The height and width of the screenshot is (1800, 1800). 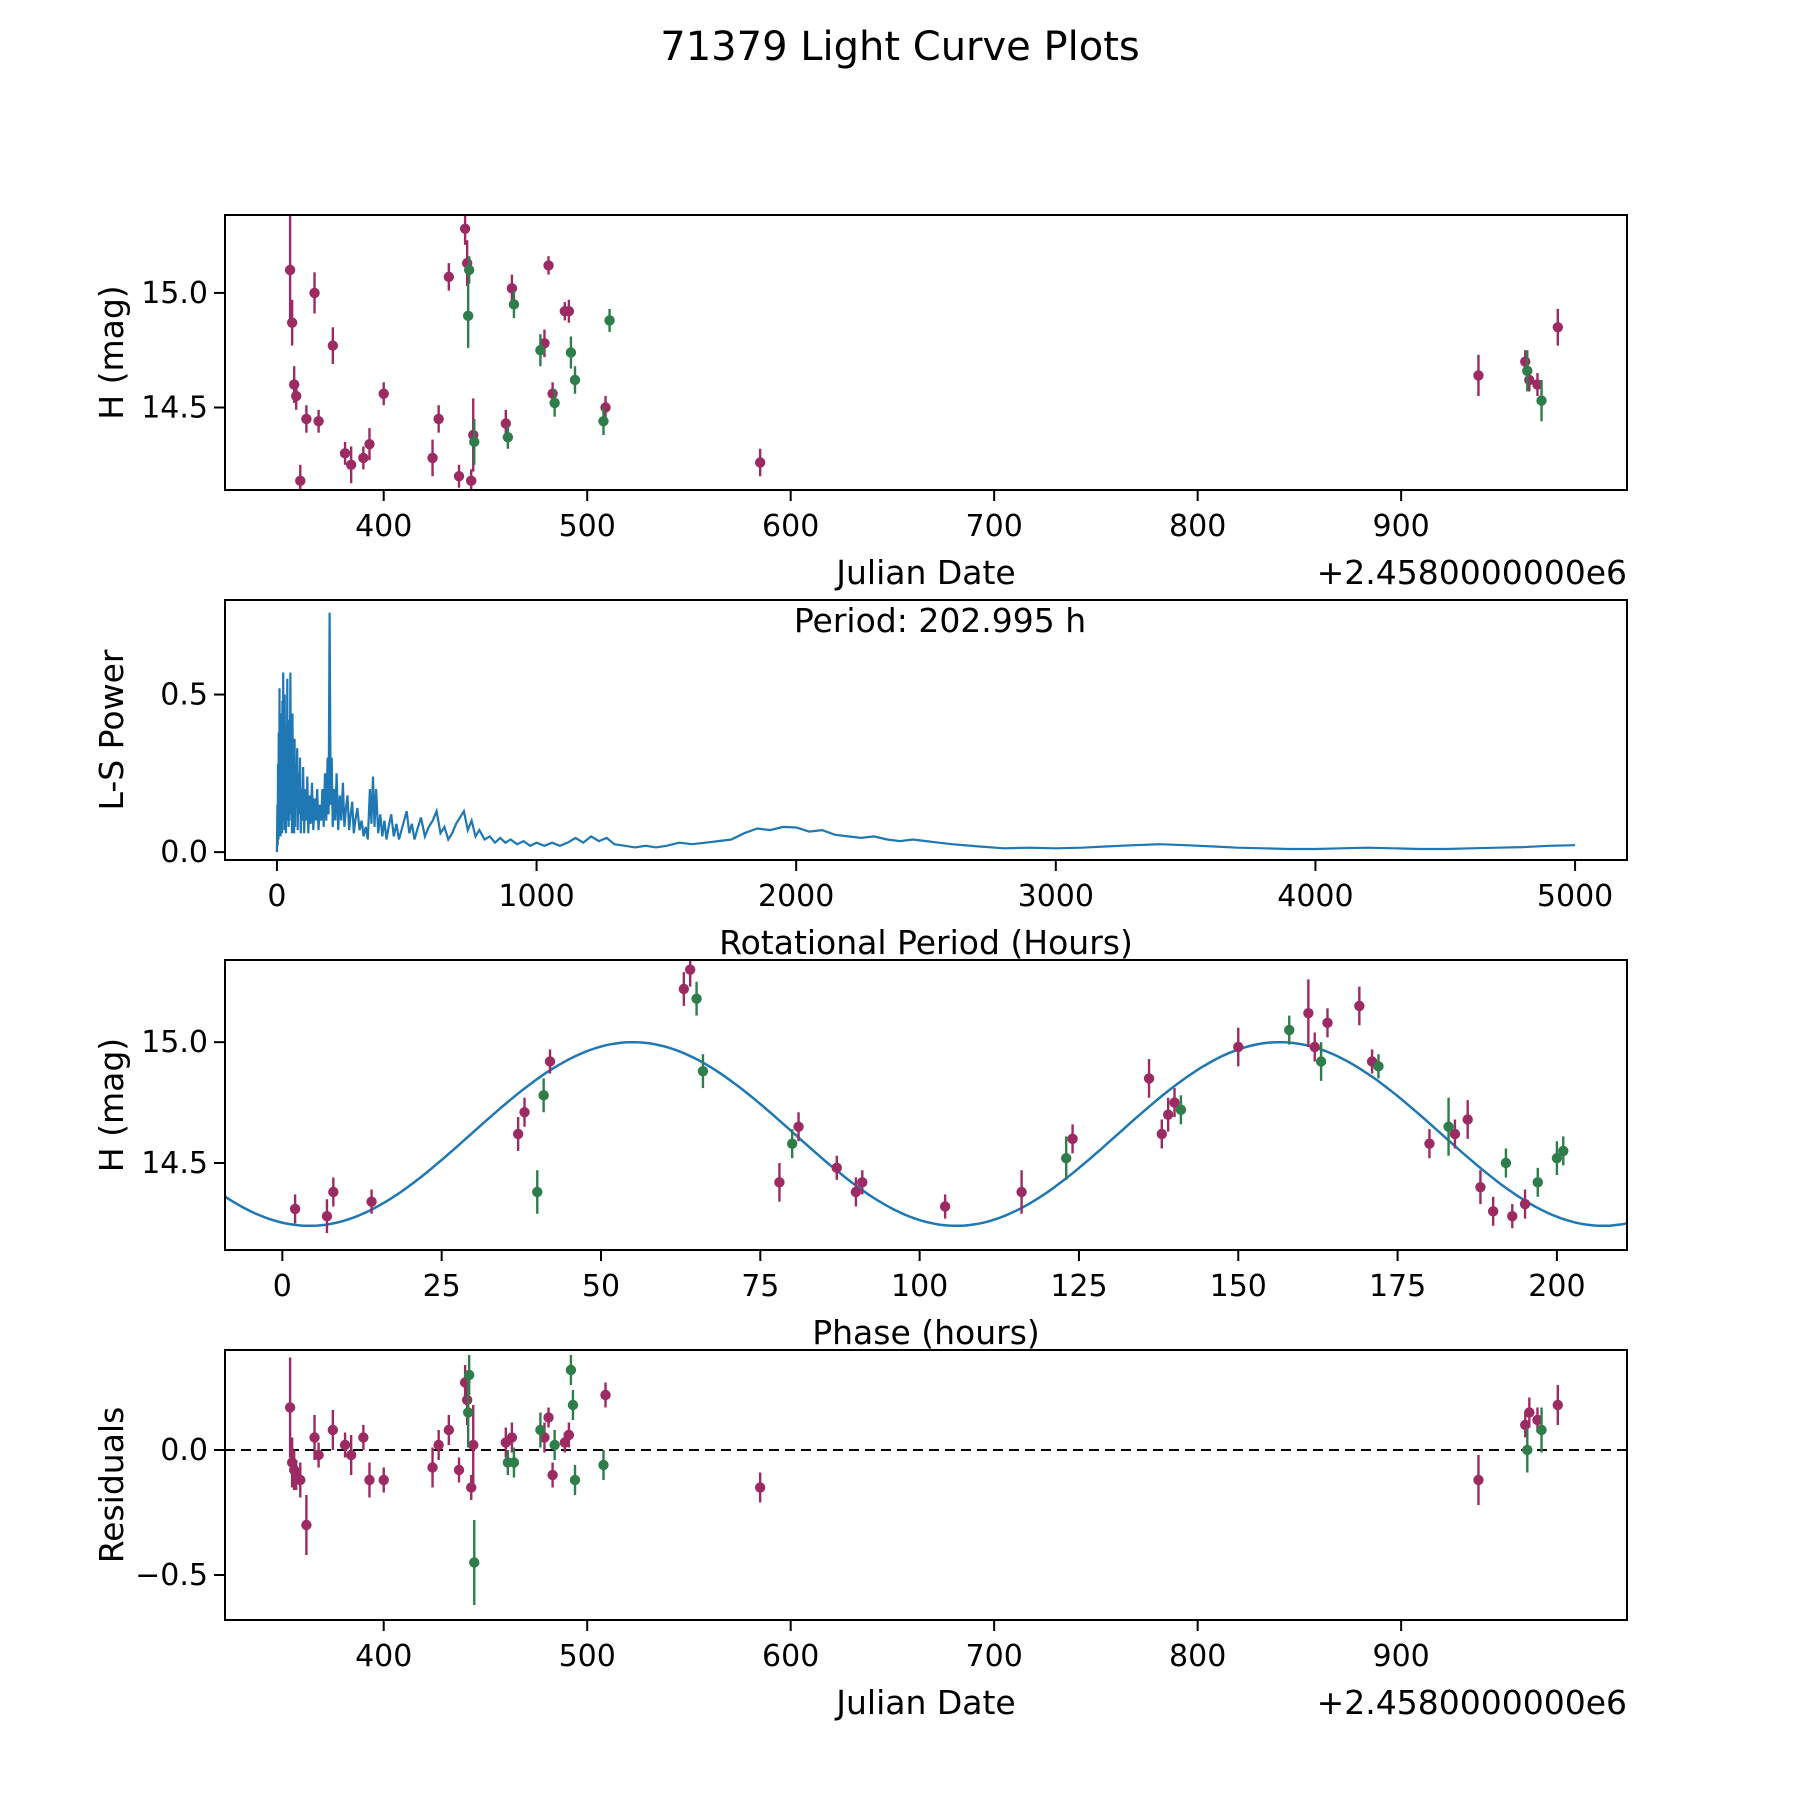 I want to click on y-tick-label: −0.5, so click(x=171, y=1575).